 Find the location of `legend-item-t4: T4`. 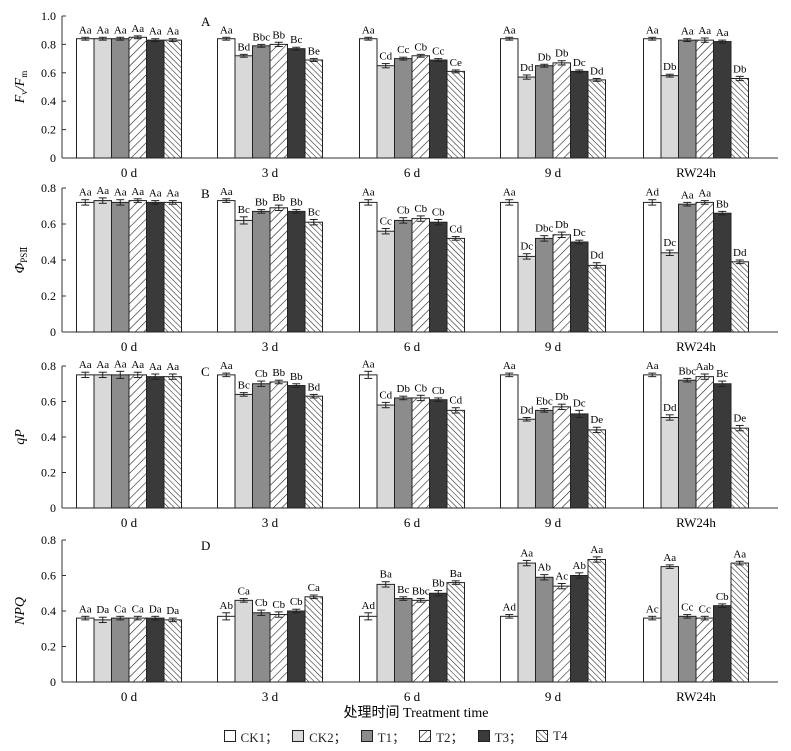

legend-item-t4: T4 is located at coordinates (551, 736).